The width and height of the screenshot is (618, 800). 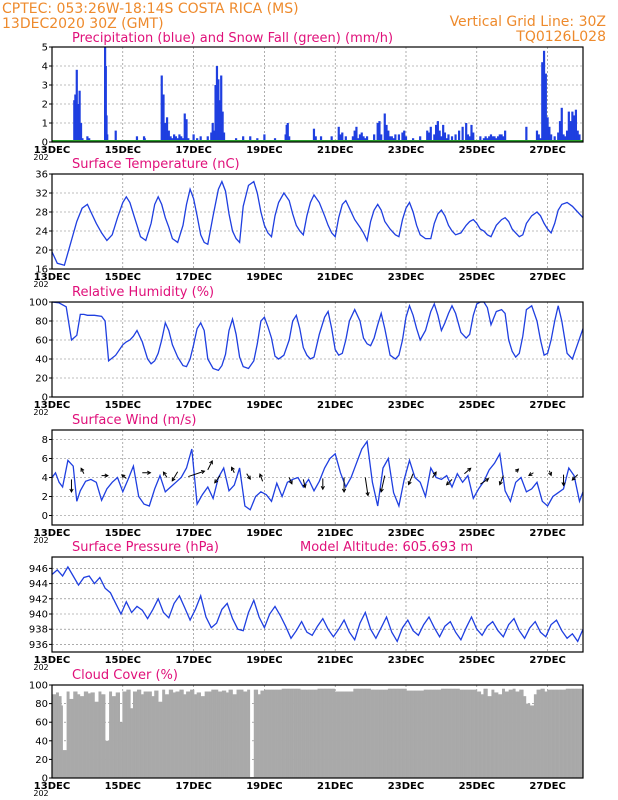 What do you see at coordinates (52, 150) in the screenshot?
I see `xtick-precip-0: 13DEC` at bounding box center [52, 150].